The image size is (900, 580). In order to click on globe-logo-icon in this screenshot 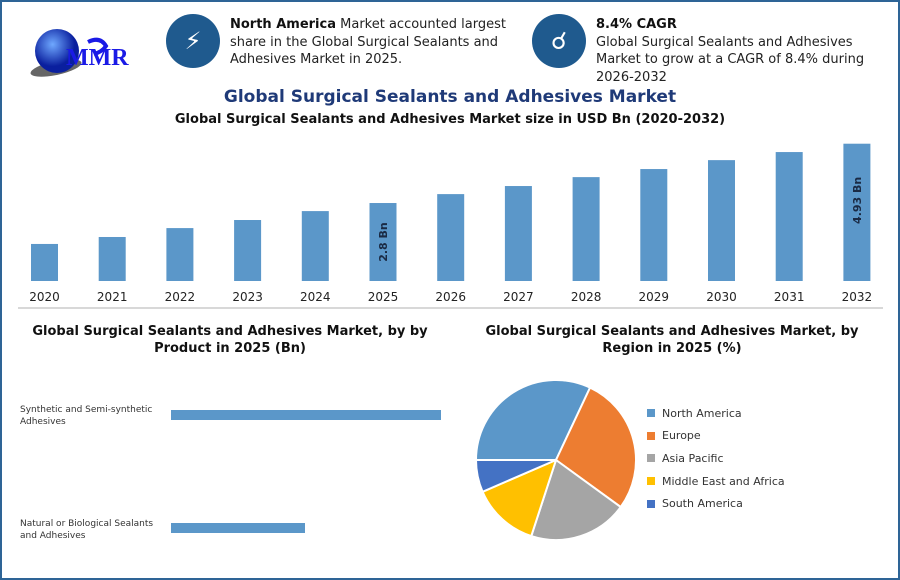, I will do `click(69, 53)`.